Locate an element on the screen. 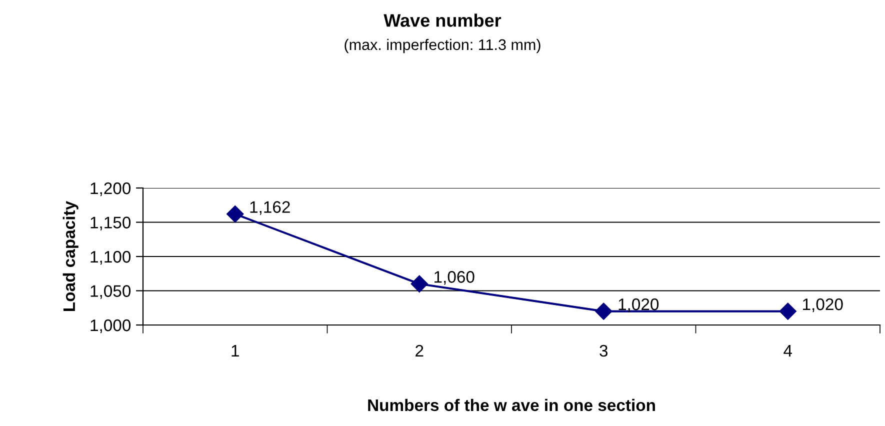 The height and width of the screenshot is (426, 885). y-tick-label: 1,050 is located at coordinates (110, 292).